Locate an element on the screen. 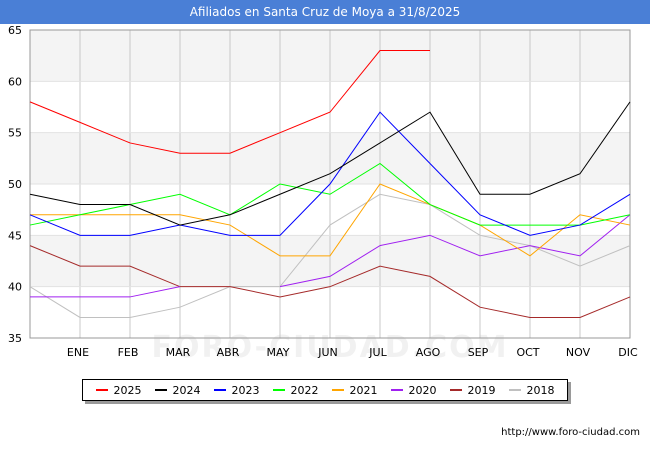 This screenshot has height=450, width=650. legend-item-2019: 2019 is located at coordinates (472, 390).